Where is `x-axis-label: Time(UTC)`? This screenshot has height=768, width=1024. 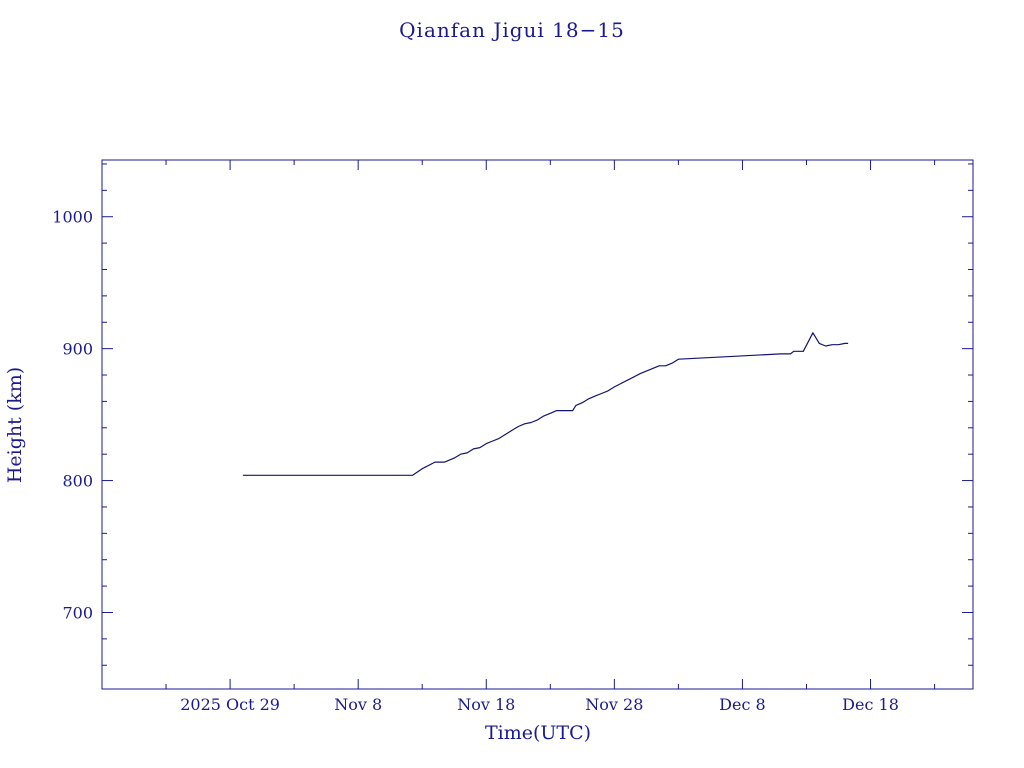 x-axis-label: Time(UTC) is located at coordinates (538, 733).